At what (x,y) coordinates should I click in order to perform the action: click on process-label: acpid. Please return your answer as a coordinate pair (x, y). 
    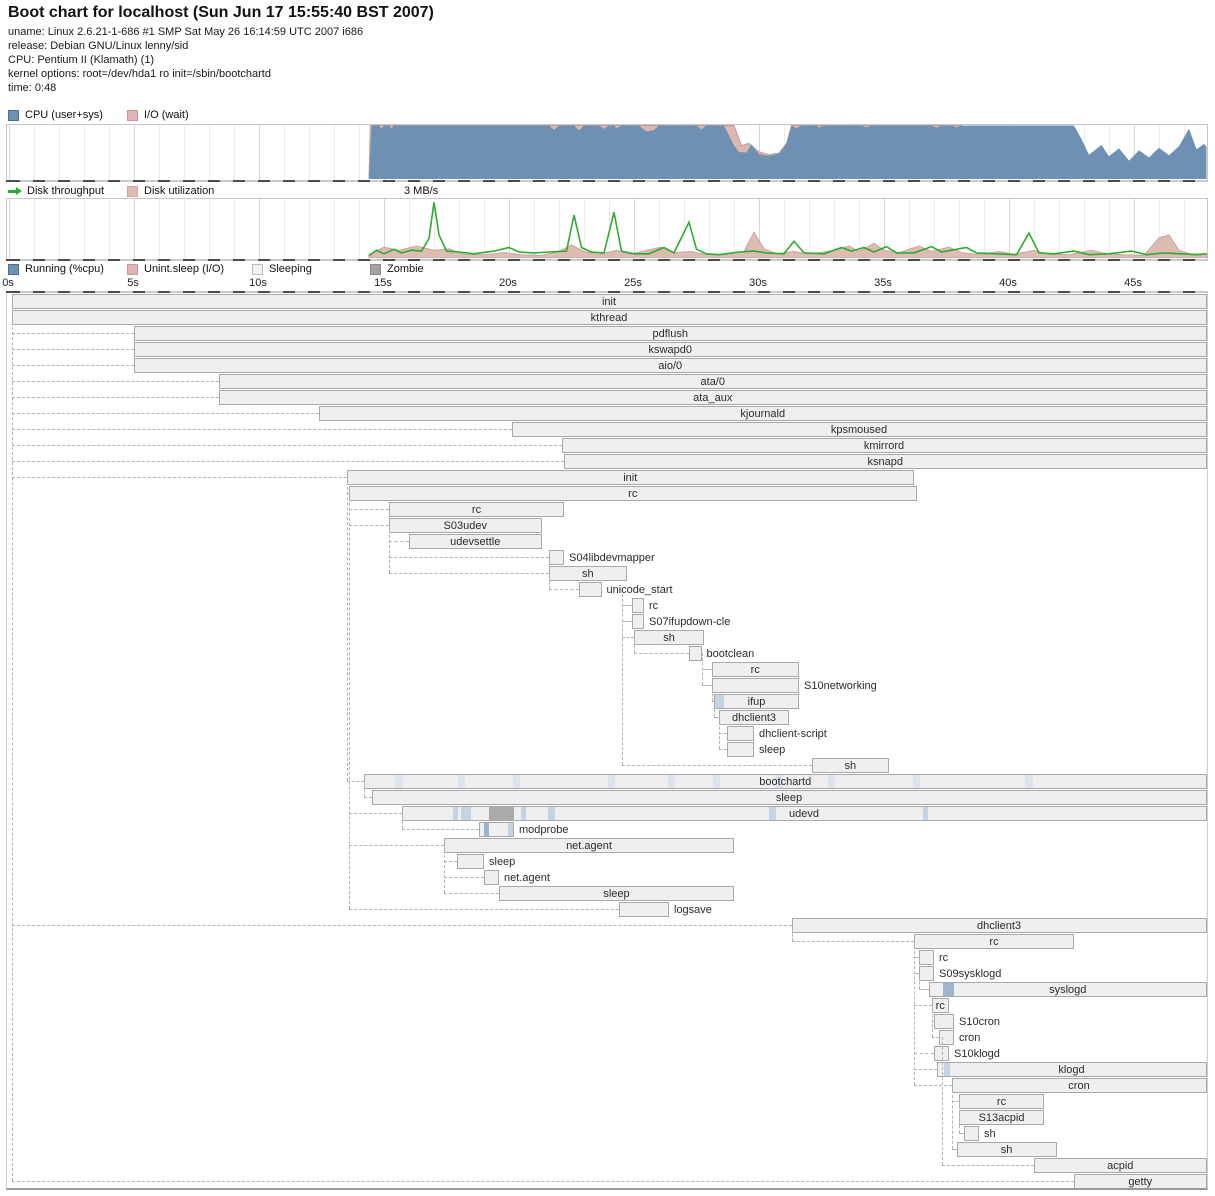
    Looking at the image, I should click on (1120, 1165).